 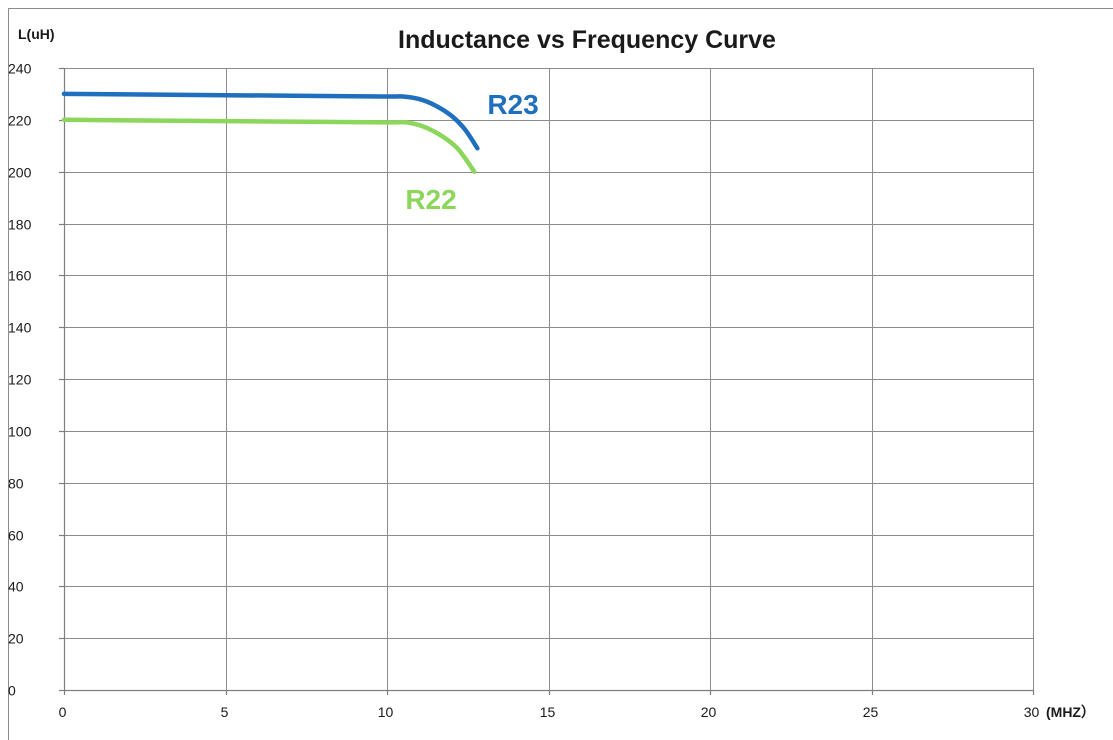 What do you see at coordinates (20, 225) in the screenshot?
I see `y-tick-label: 180` at bounding box center [20, 225].